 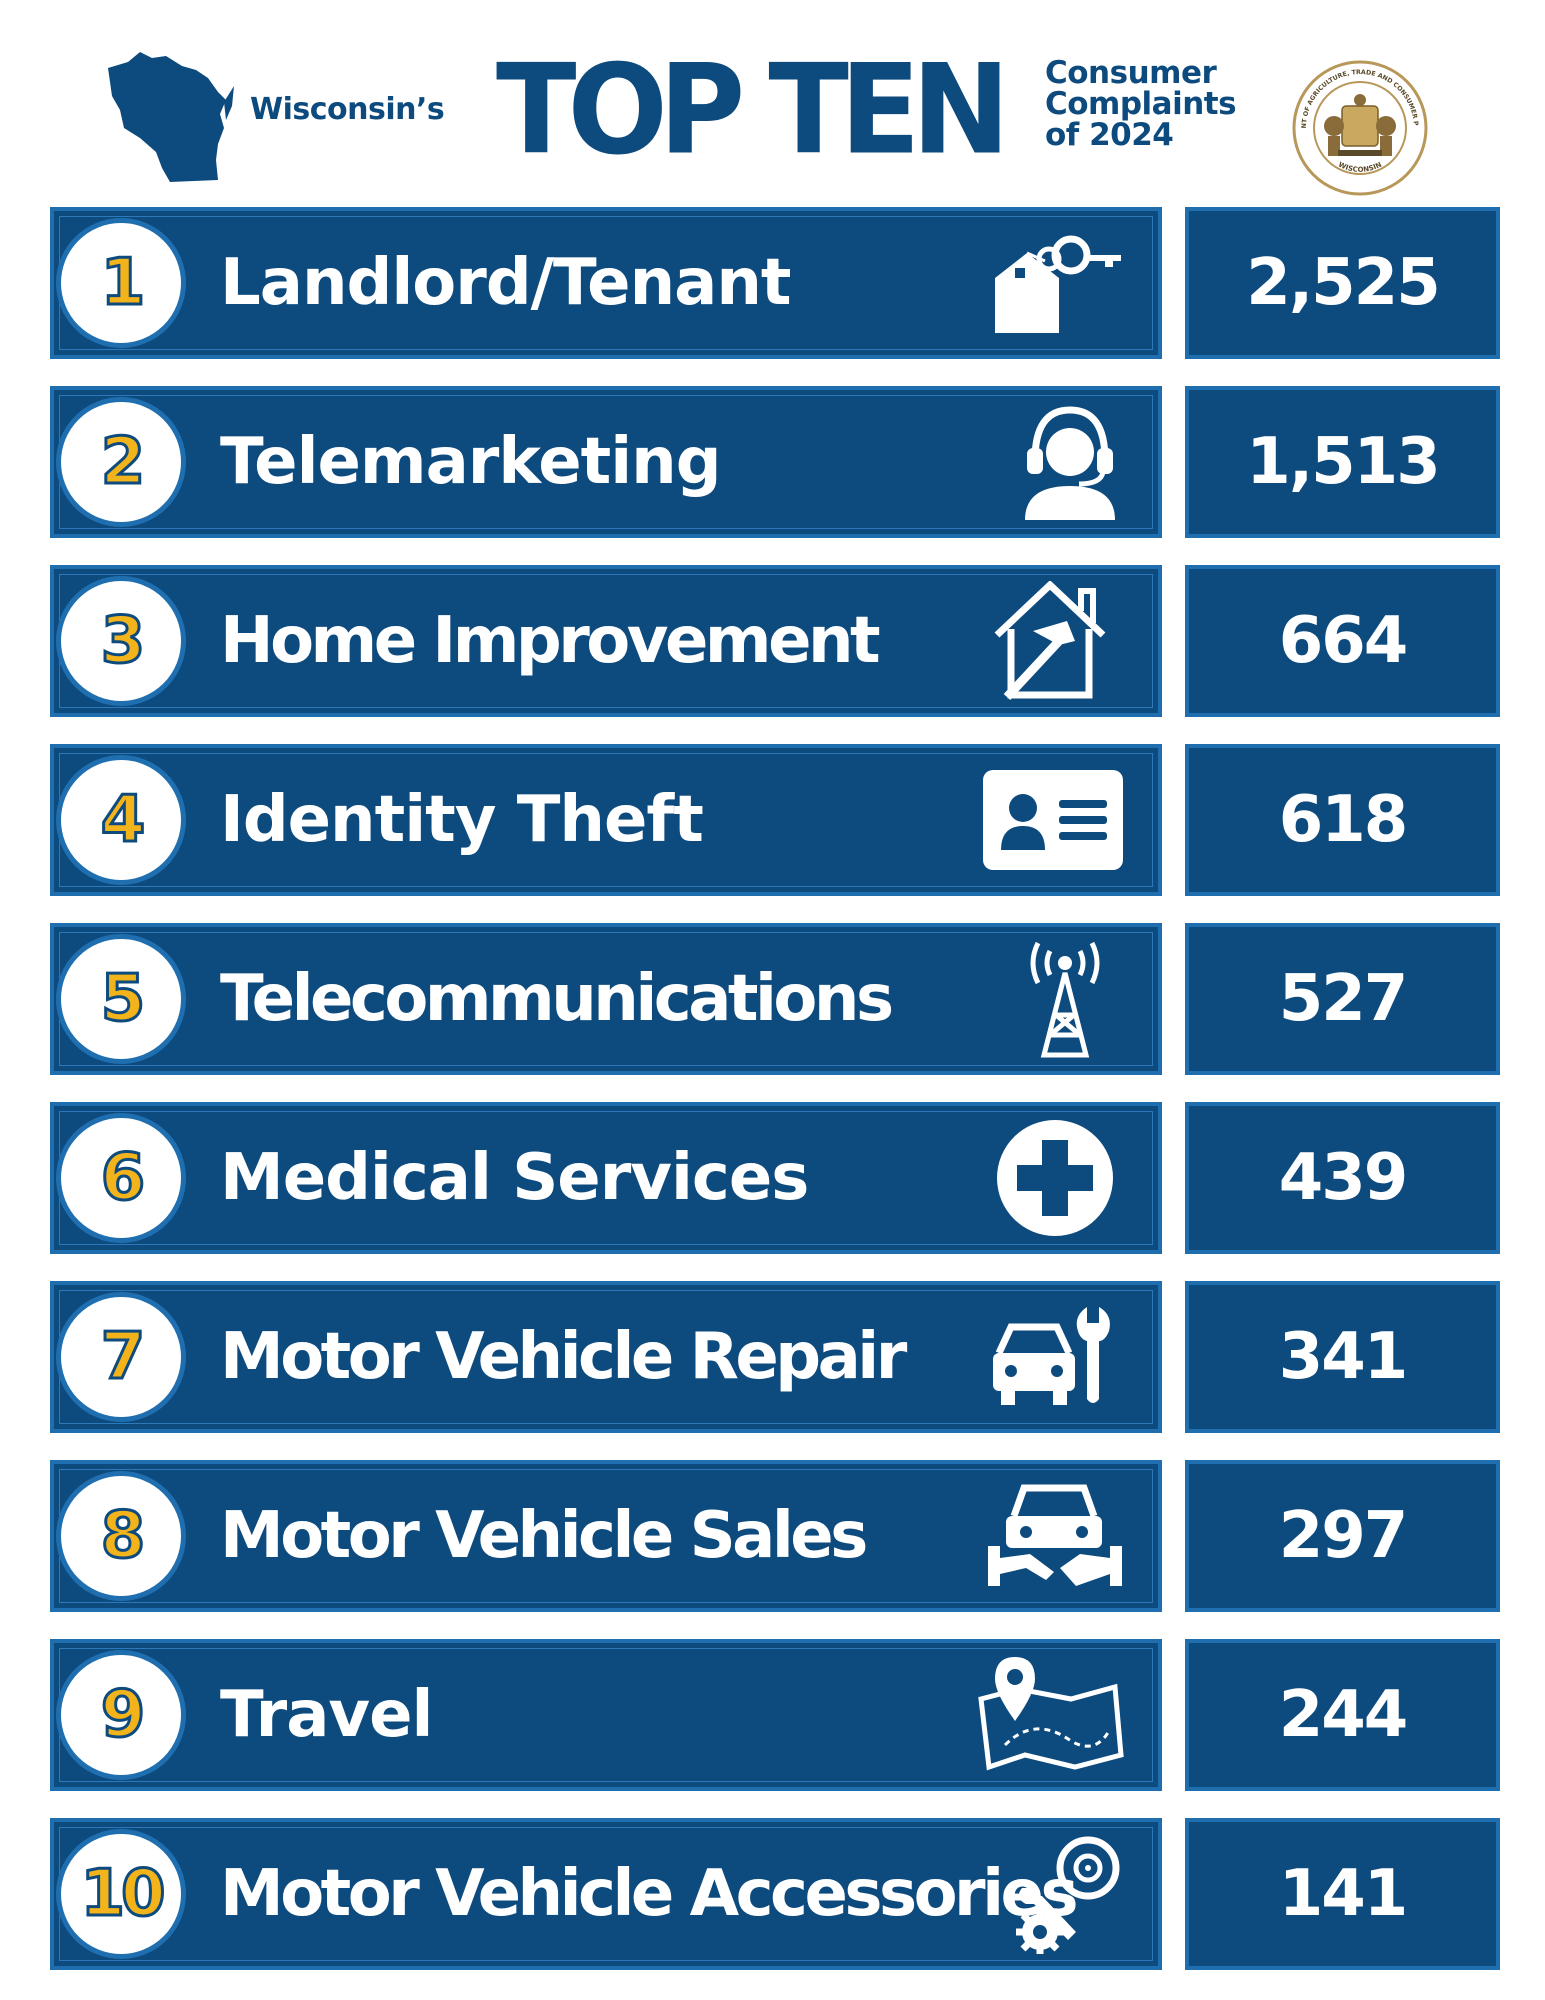 I want to click on category-label: Identity Theft, so click(x=462, y=820).